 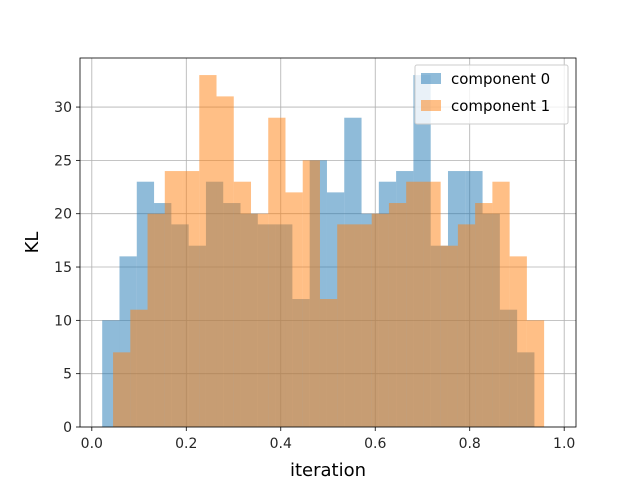 I want to click on x-tick-label: 0.2, so click(x=186, y=444).